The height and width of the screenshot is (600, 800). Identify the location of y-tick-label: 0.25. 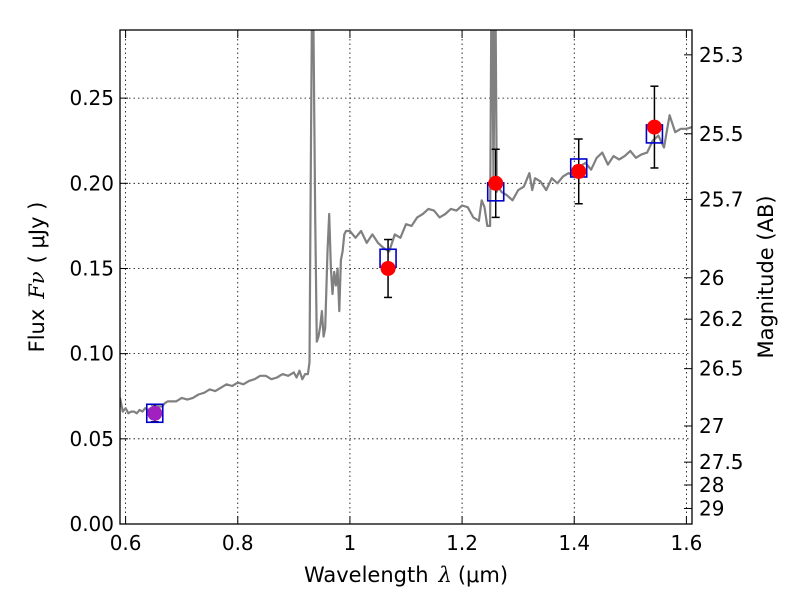
(91, 98).